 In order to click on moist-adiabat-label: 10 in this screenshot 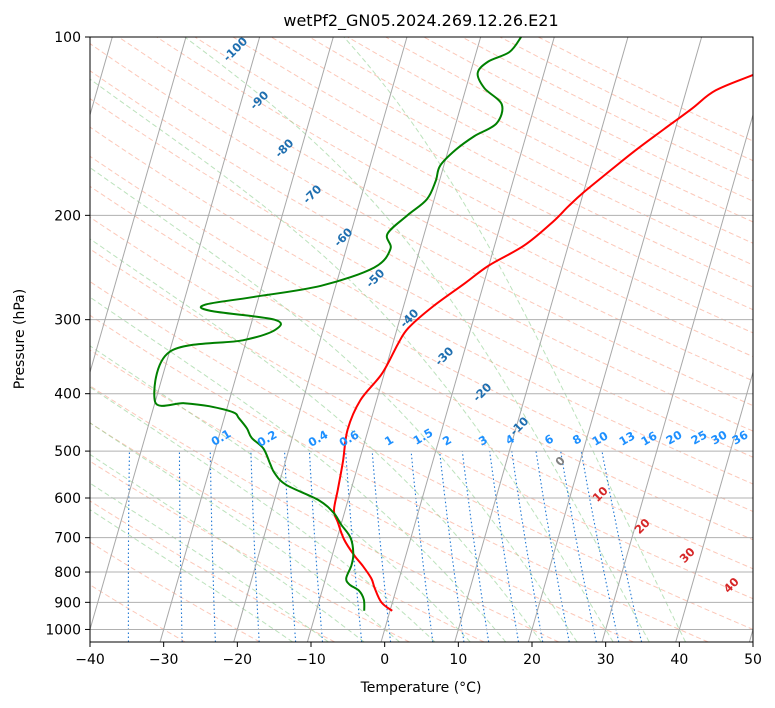, I will do `click(600, 494)`.